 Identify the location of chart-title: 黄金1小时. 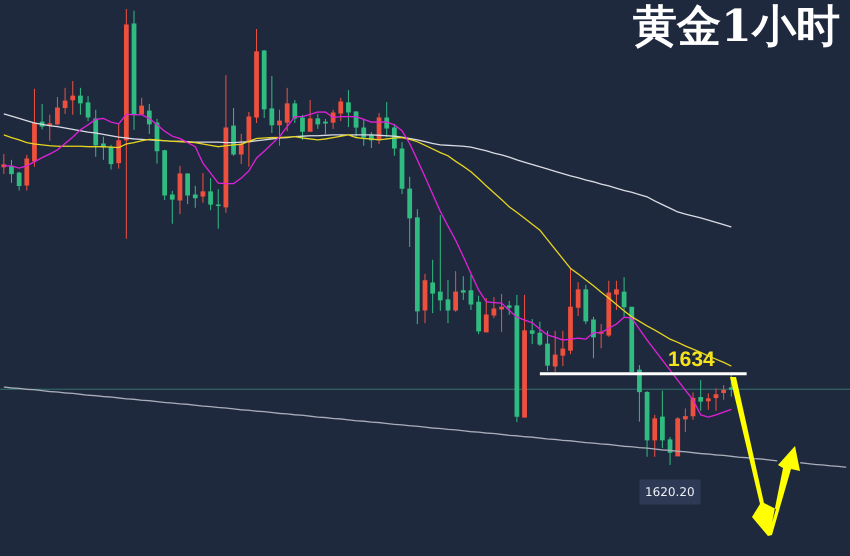
(736, 26).